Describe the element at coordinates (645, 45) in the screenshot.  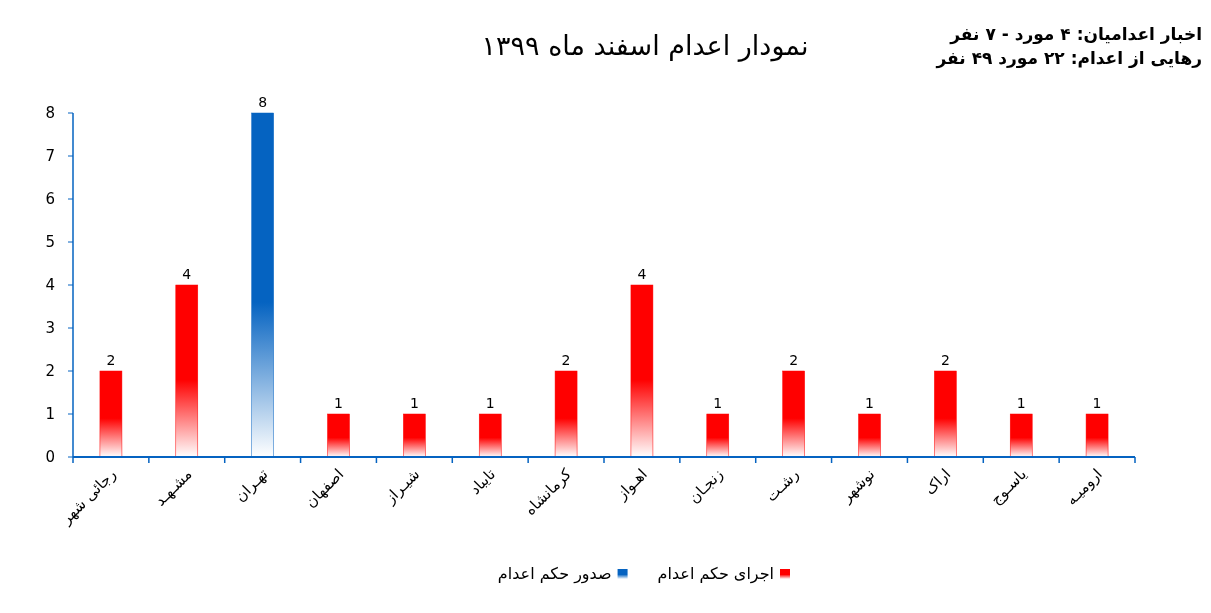
I see `title: نمودار اعدام اسفند ماه ۱۳۹۹` at that location.